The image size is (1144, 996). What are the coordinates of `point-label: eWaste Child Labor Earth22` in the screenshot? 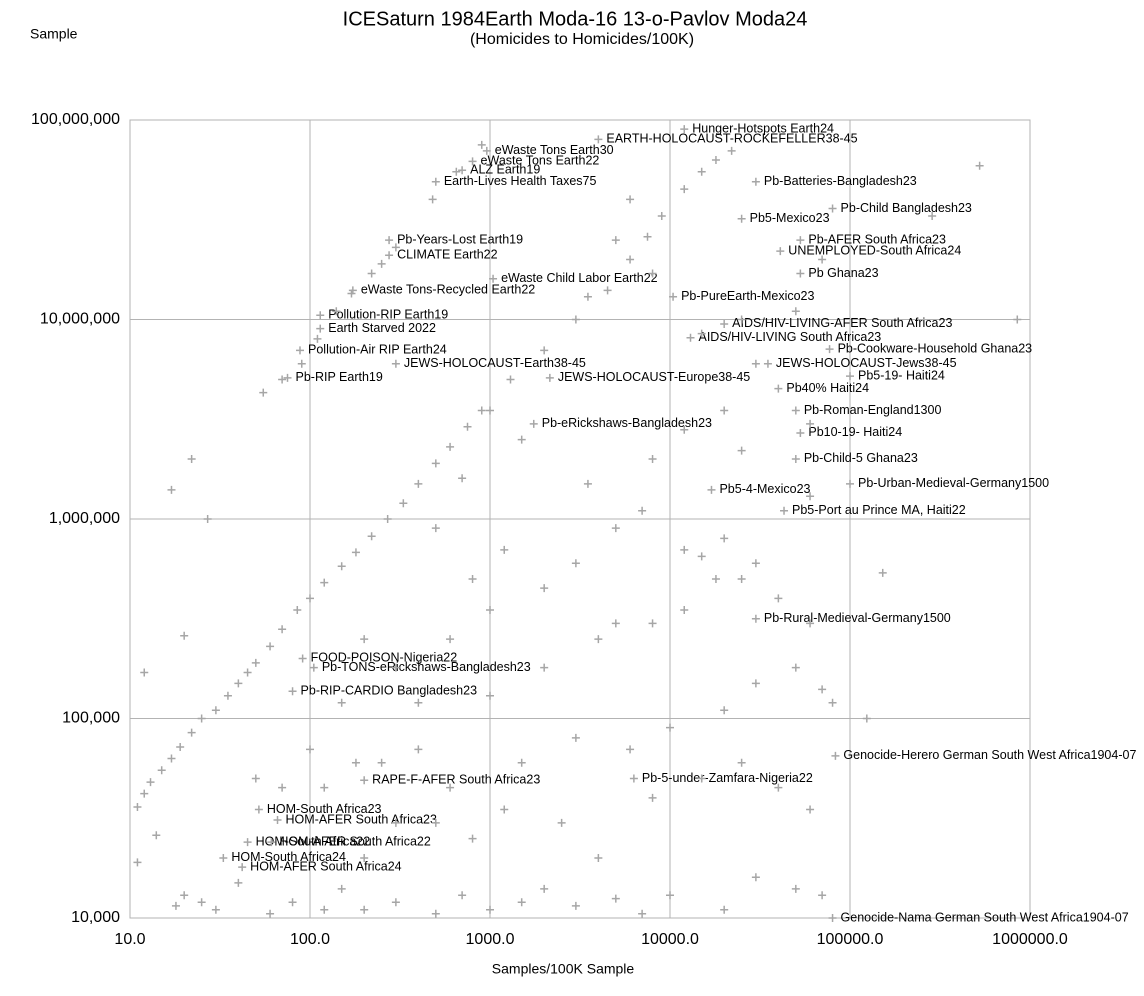 It's located at (579, 278).